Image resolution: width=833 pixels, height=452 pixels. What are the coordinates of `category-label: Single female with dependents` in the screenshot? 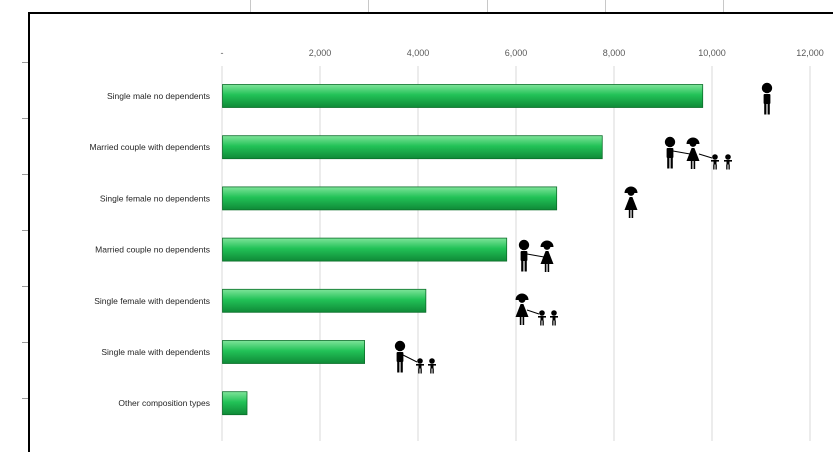 It's located at (152, 301).